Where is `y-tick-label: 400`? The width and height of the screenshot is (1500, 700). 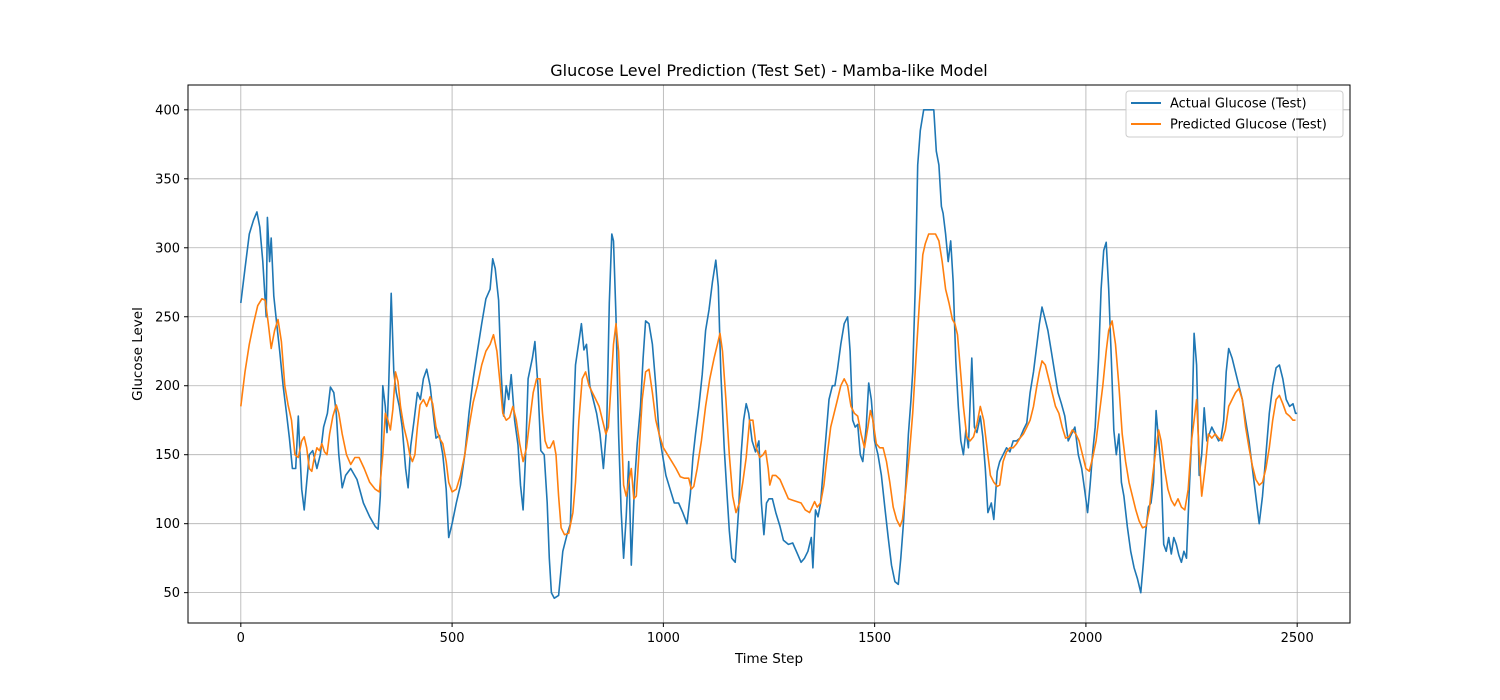 y-tick-label: 400 is located at coordinates (167, 110).